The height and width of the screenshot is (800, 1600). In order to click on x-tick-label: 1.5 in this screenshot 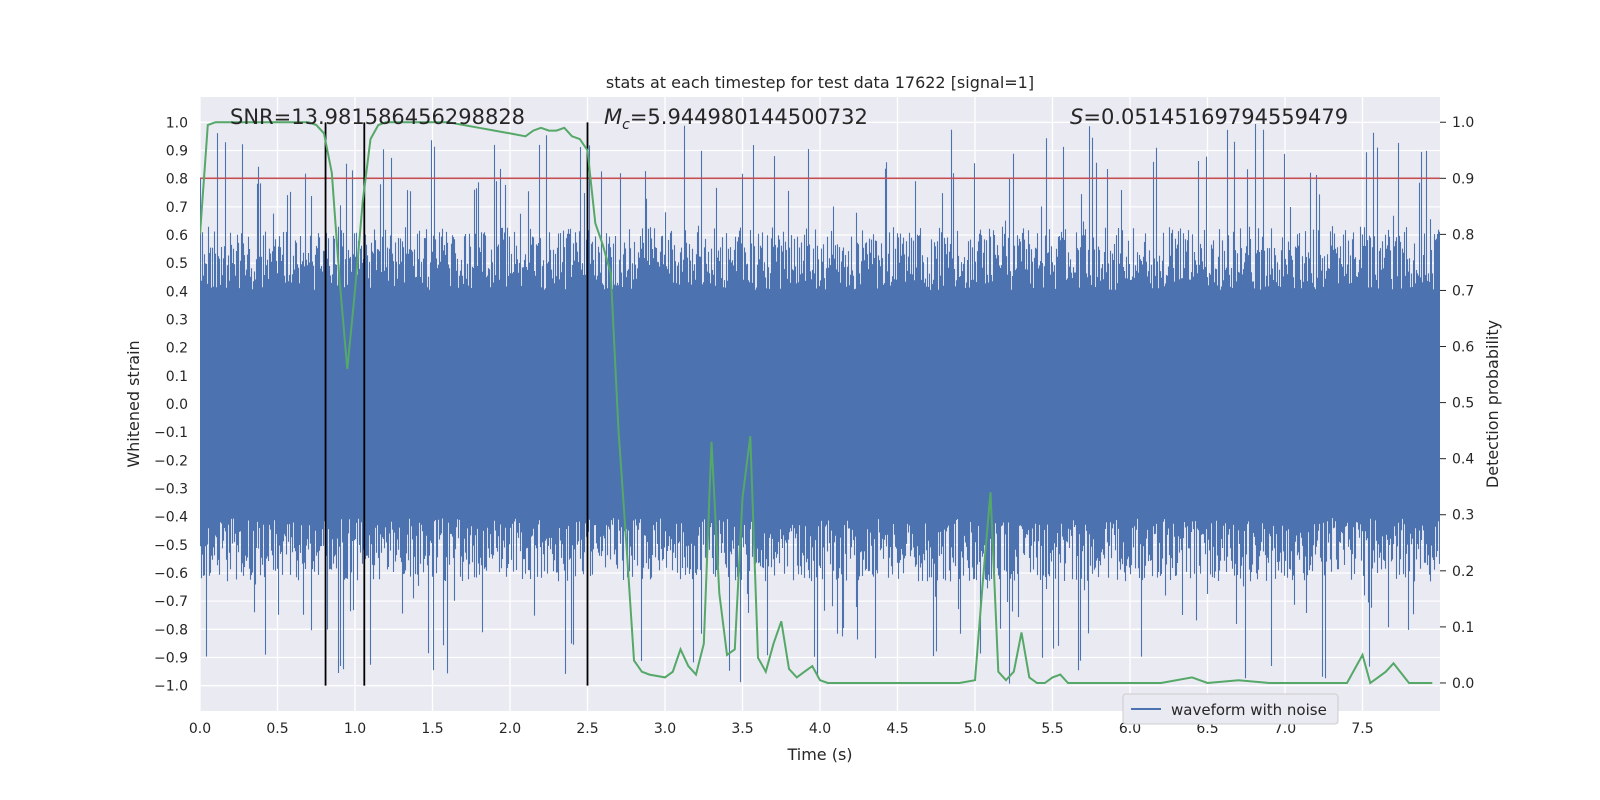, I will do `click(432, 729)`.